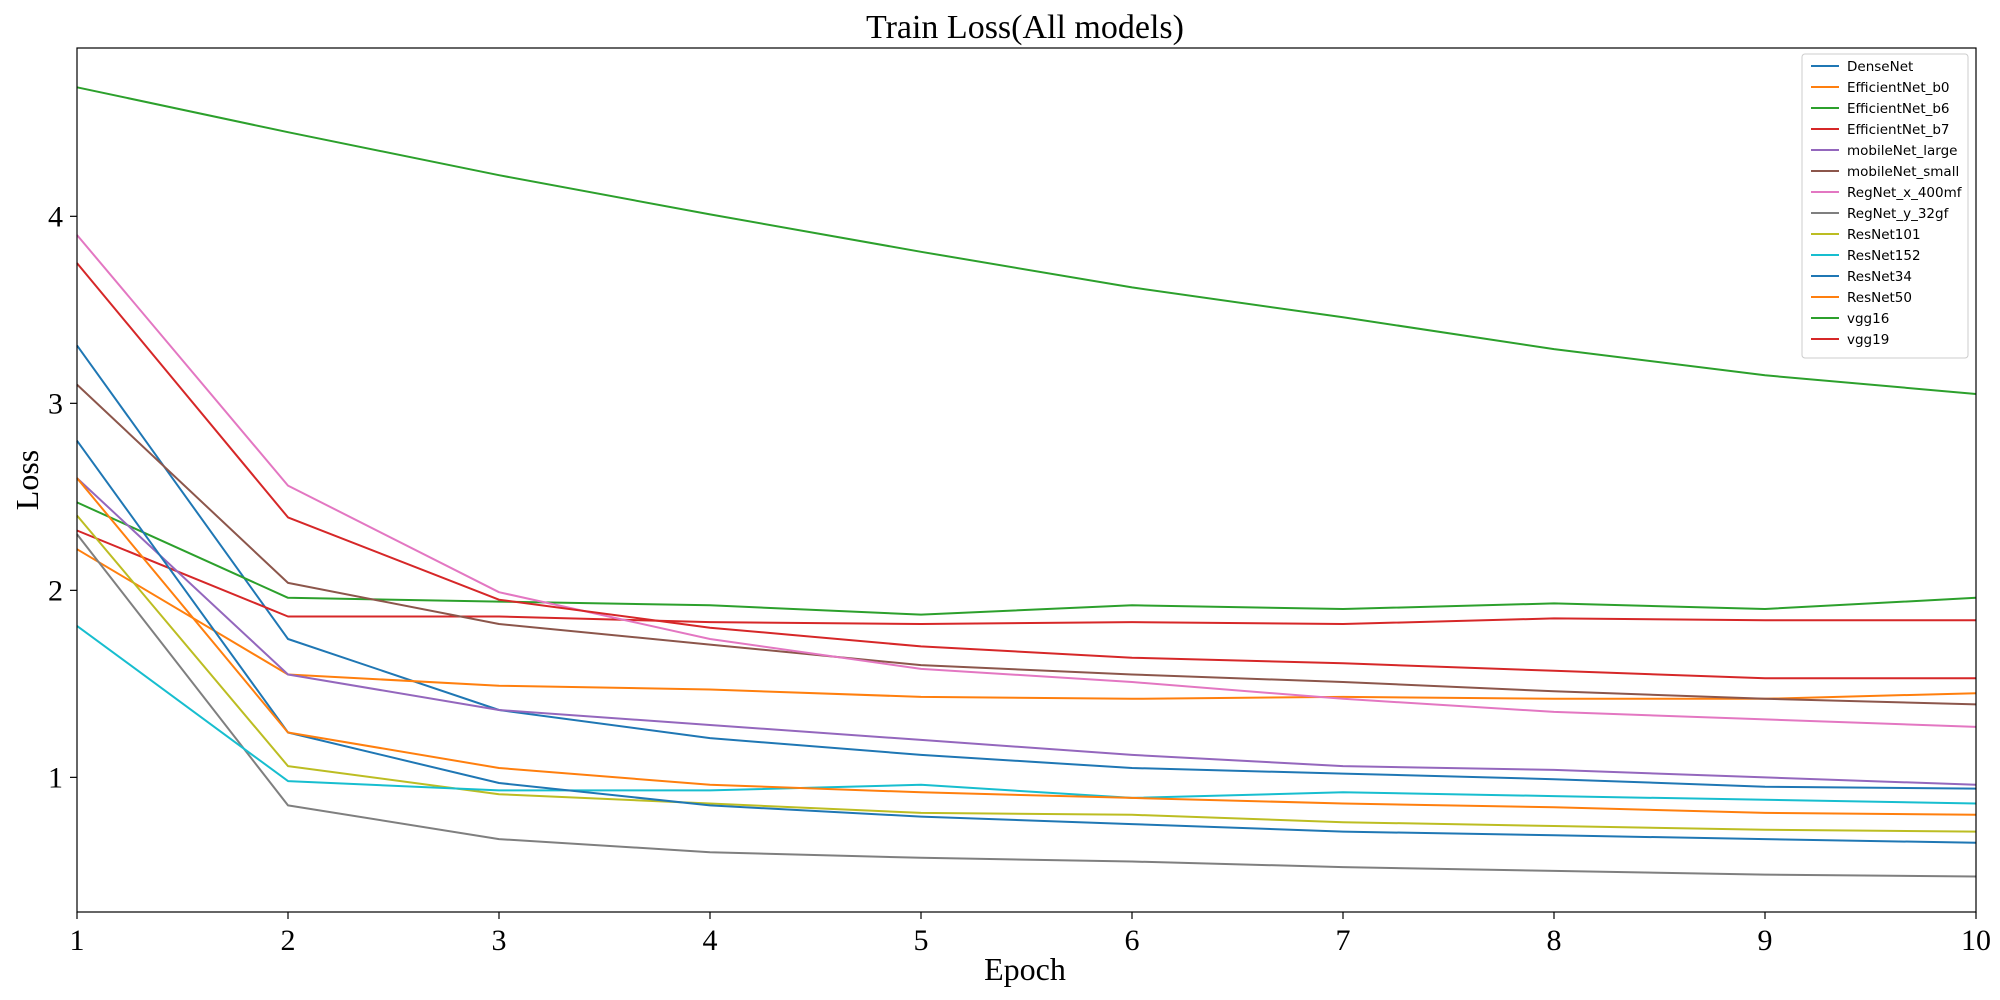 This screenshot has width=2000, height=1000. I want to click on x-tick-label: 6, so click(1132, 940).